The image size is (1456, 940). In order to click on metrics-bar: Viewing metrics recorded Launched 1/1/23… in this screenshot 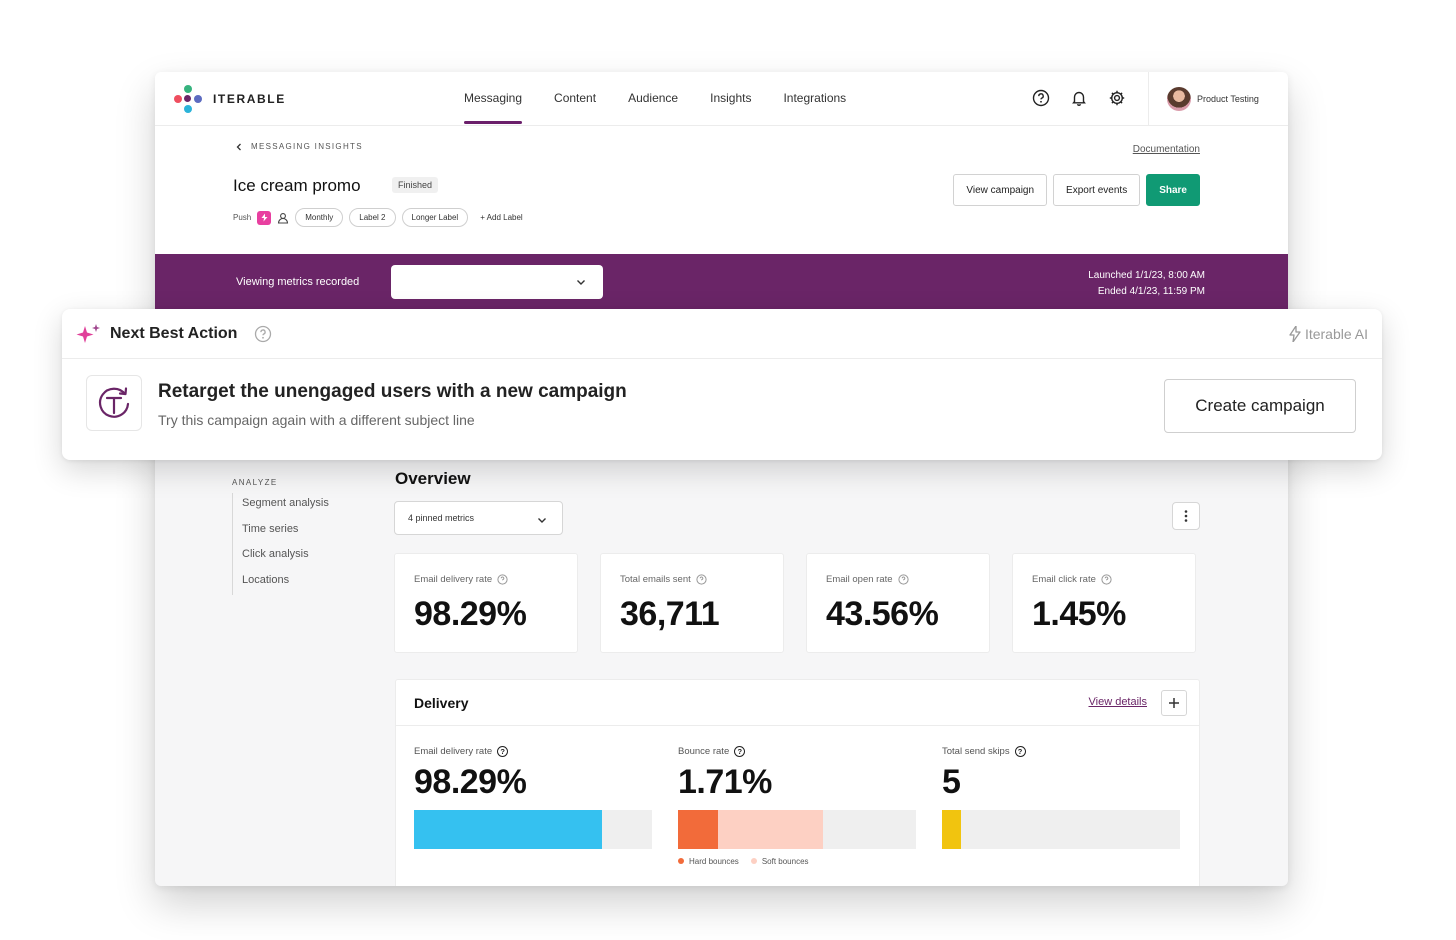, I will do `click(721, 283)`.